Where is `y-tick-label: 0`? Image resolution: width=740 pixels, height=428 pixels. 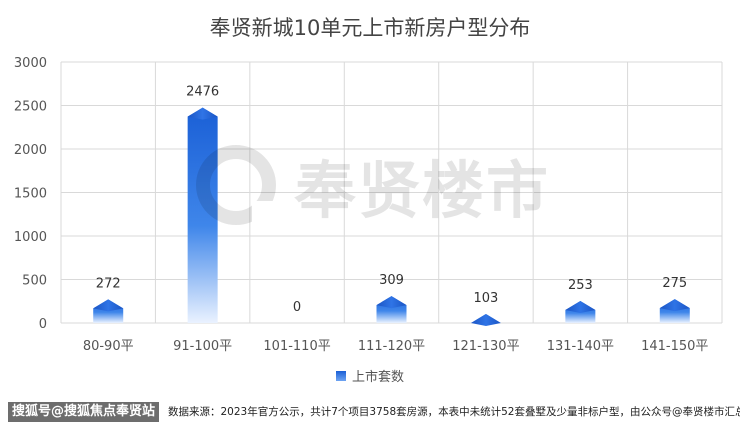
y-tick-label: 0 is located at coordinates (43, 324).